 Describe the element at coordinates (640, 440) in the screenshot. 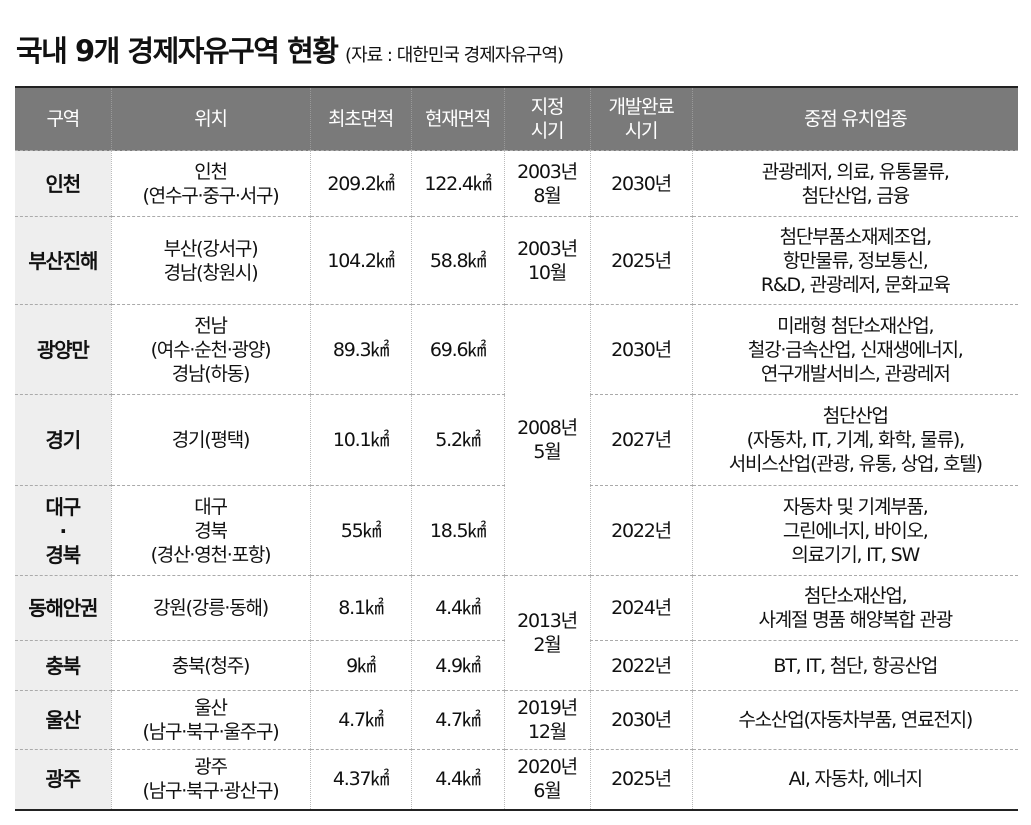

I see `cell-completion: 2027년` at that location.